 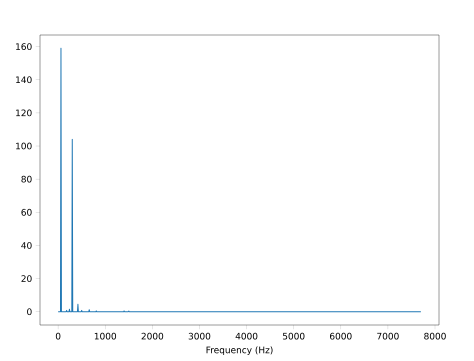 I want to click on y-tick-label: 160, so click(x=24, y=46).